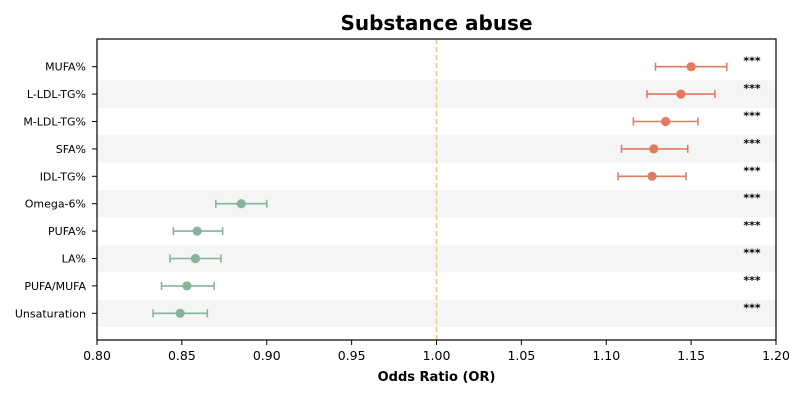 This screenshot has width=800, height=404. Describe the element at coordinates (436, 23) in the screenshot. I see `chart-title: Substance abuse` at that location.